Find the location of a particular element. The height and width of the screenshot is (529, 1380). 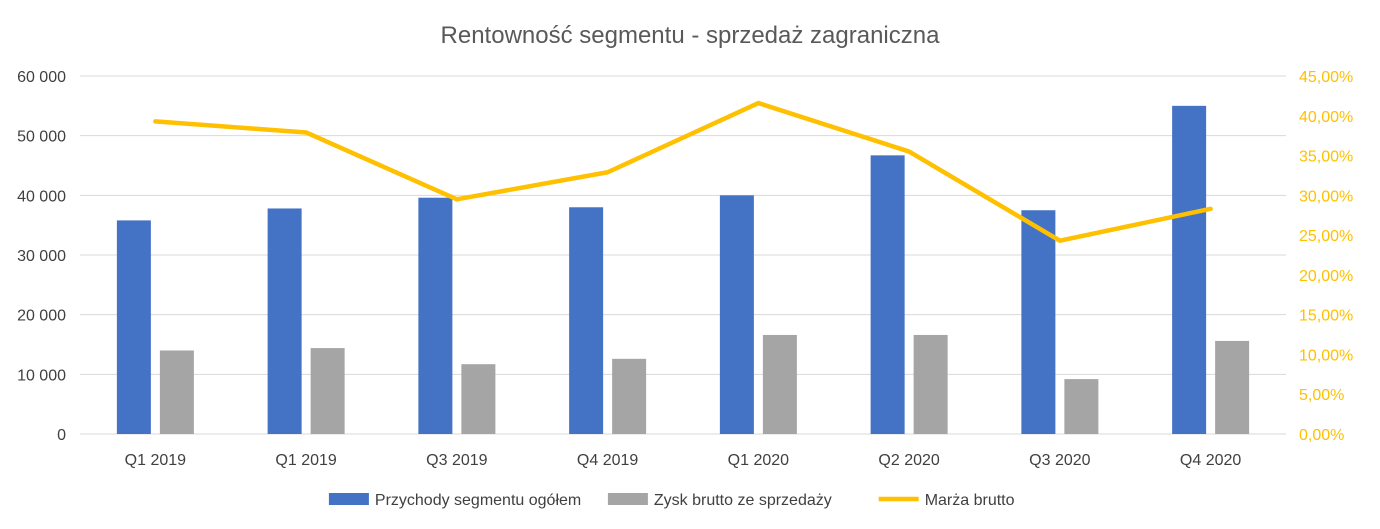

legend-label: Przychody segmentu ogółem is located at coordinates (478, 500).